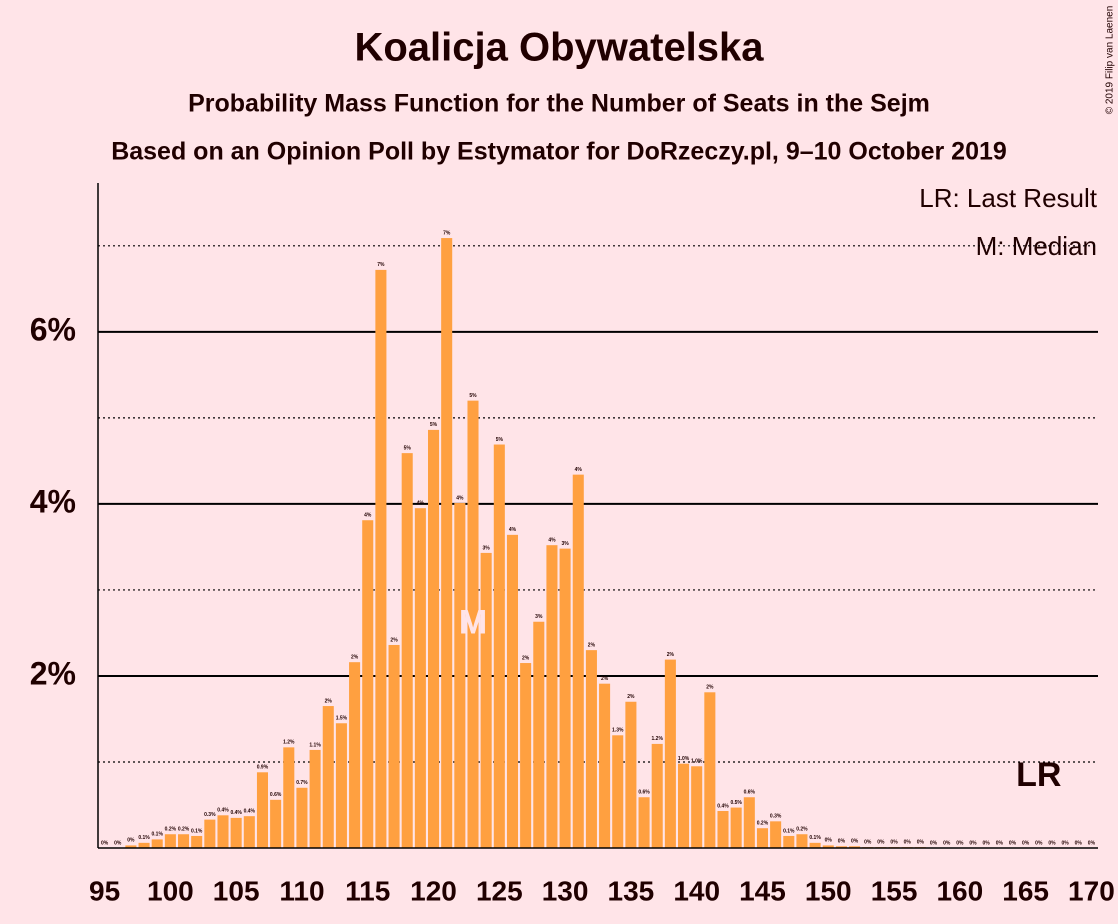 This screenshot has width=1118, height=924. Describe the element at coordinates (53, 329) in the screenshot. I see `y-tick-label: 6%` at that location.